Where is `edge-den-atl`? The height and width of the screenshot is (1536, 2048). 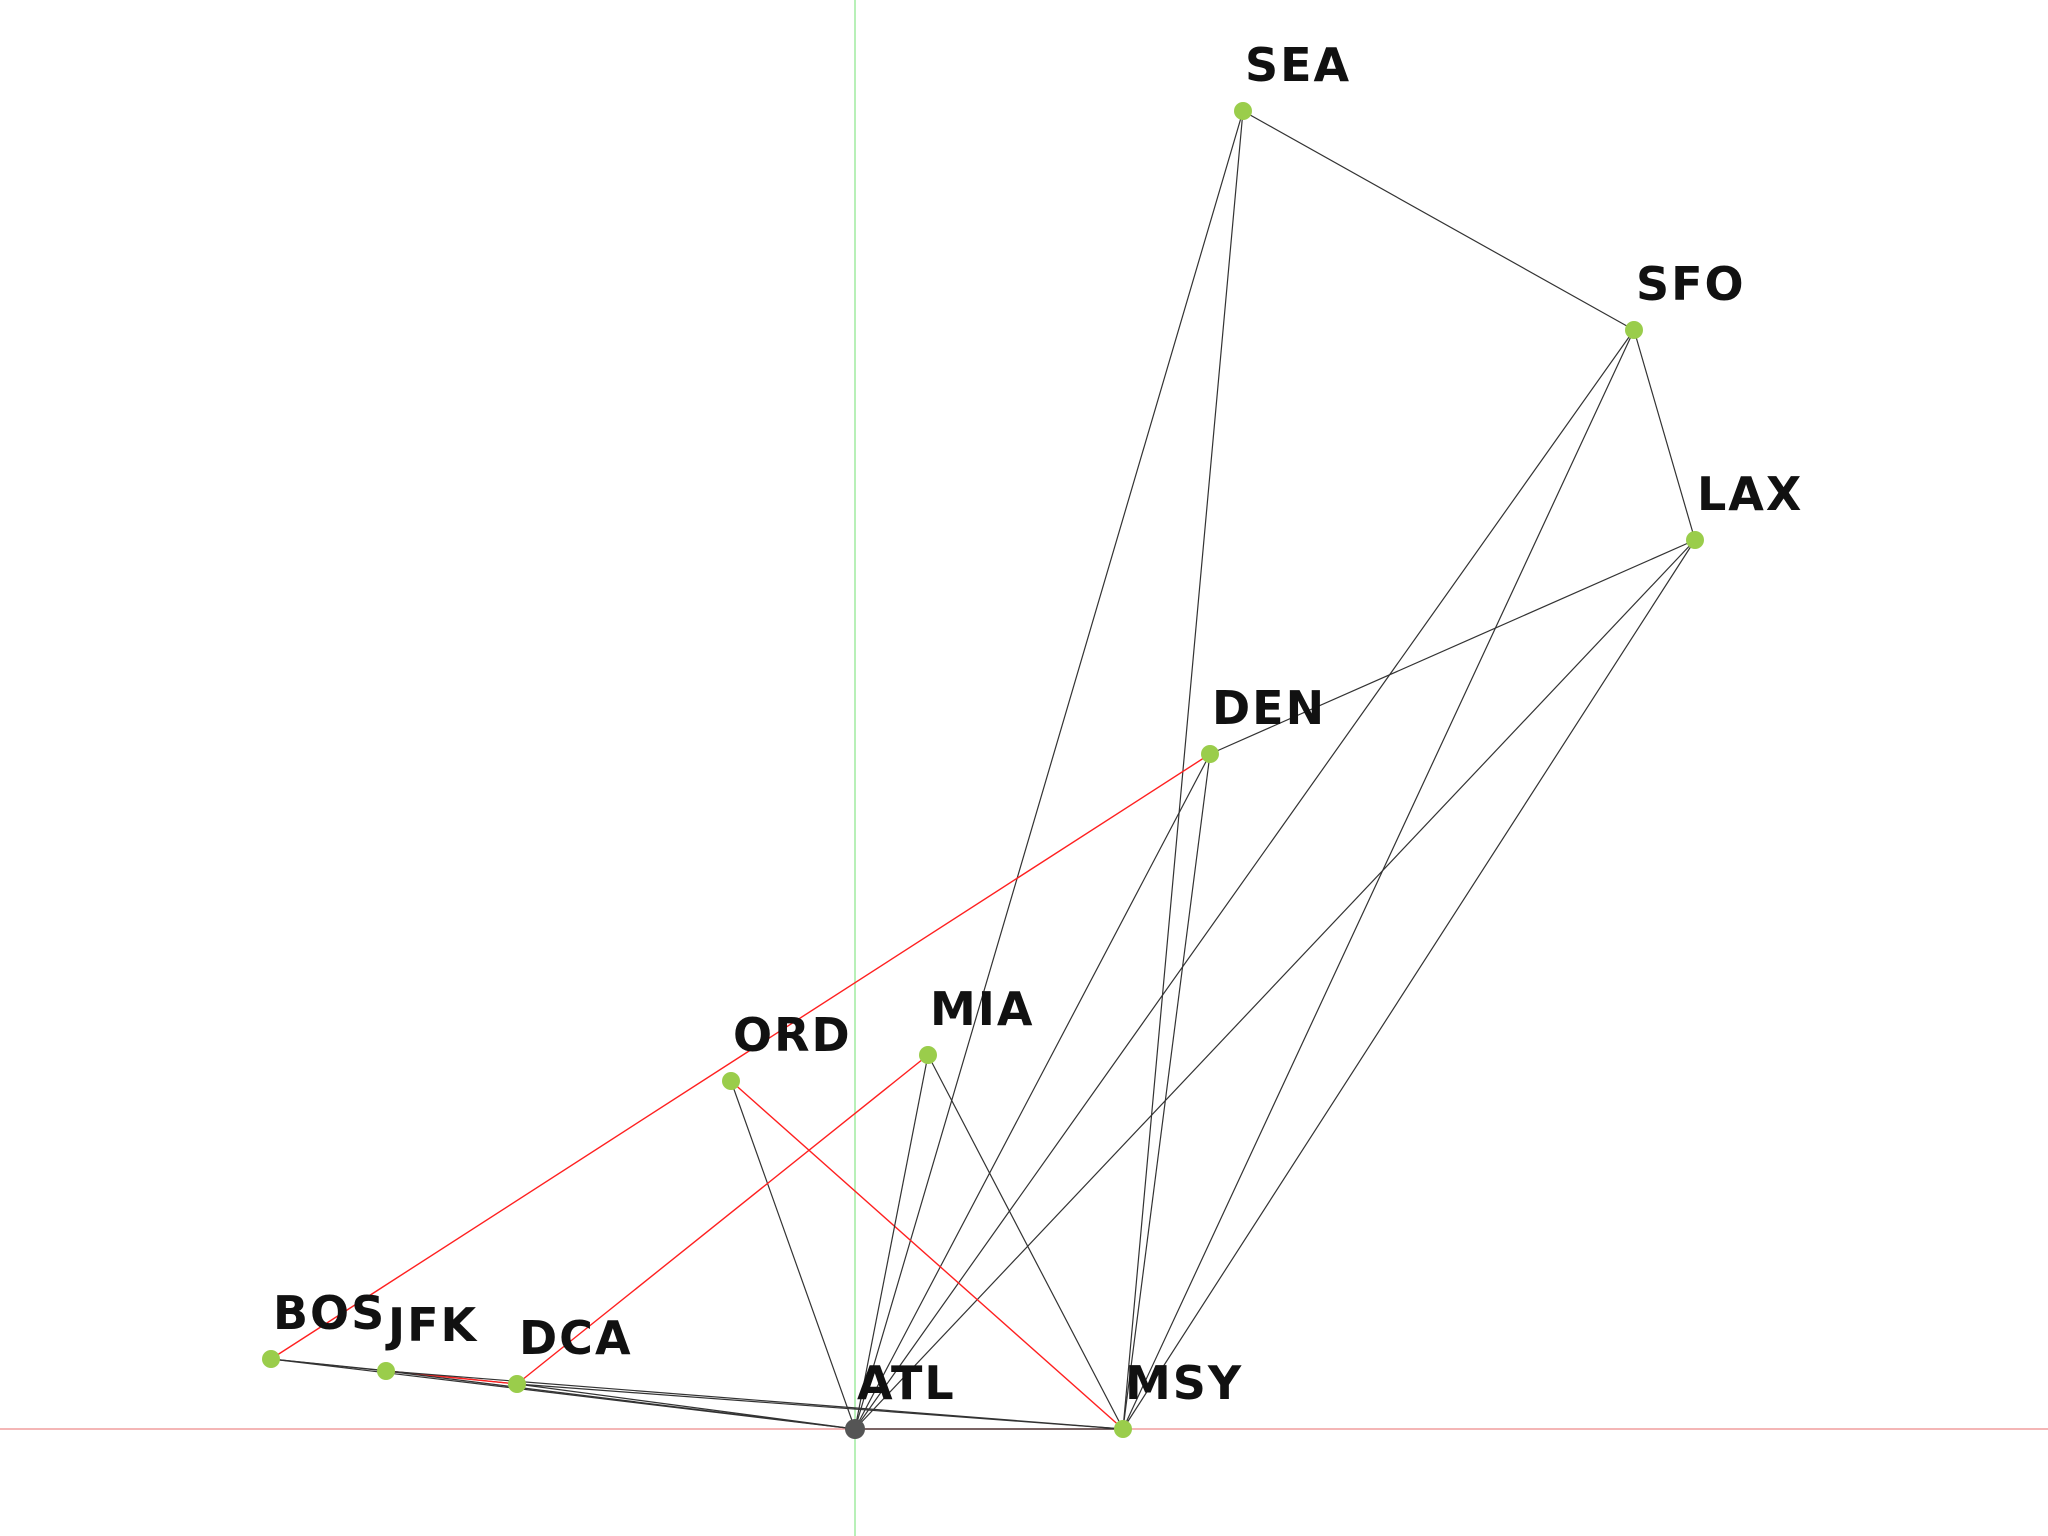
edge-den-atl is located at coordinates (1032, 1091).